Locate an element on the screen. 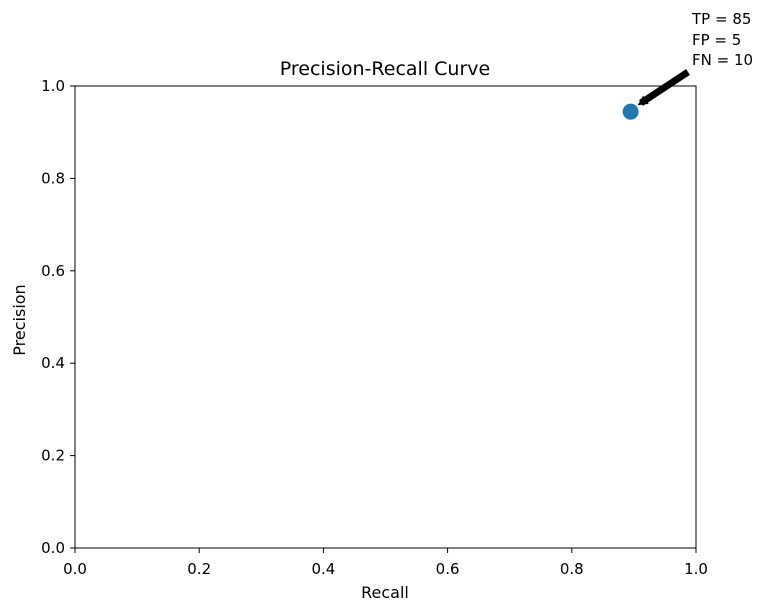  x-tick-label: 0.6 is located at coordinates (448, 569).